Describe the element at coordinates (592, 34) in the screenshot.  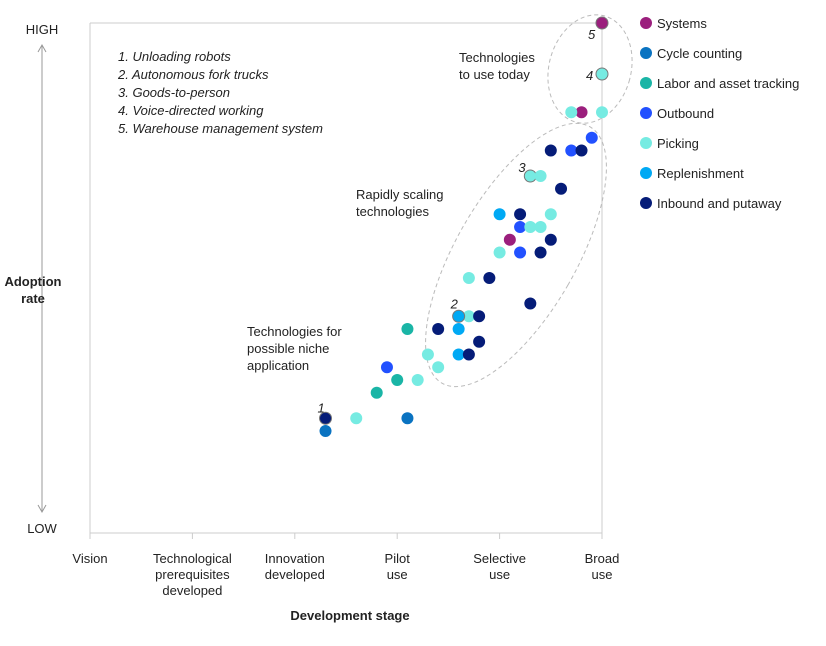
I see `point-number-label: 5` at that location.